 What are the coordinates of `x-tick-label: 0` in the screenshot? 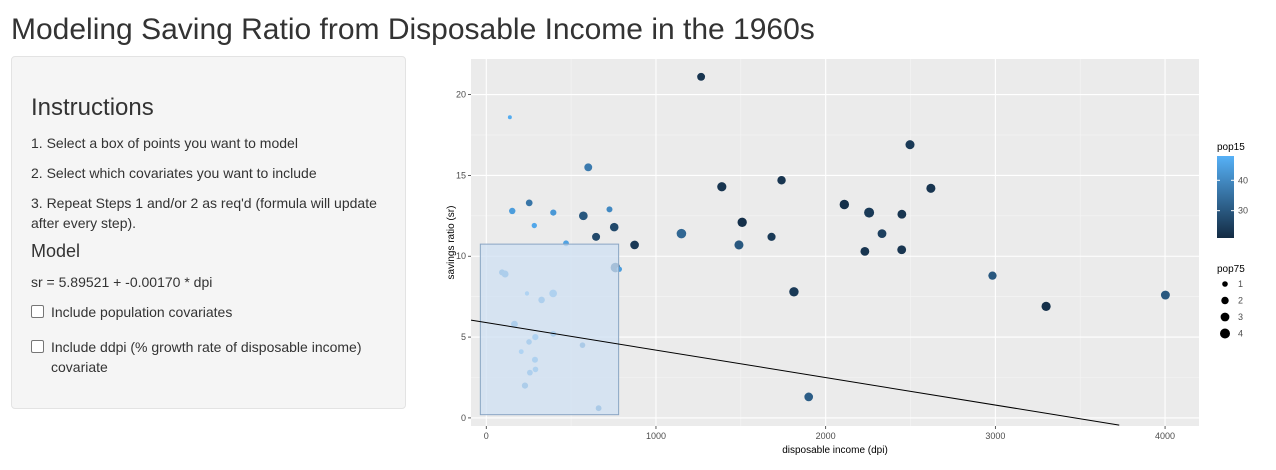 It's located at (486, 436).